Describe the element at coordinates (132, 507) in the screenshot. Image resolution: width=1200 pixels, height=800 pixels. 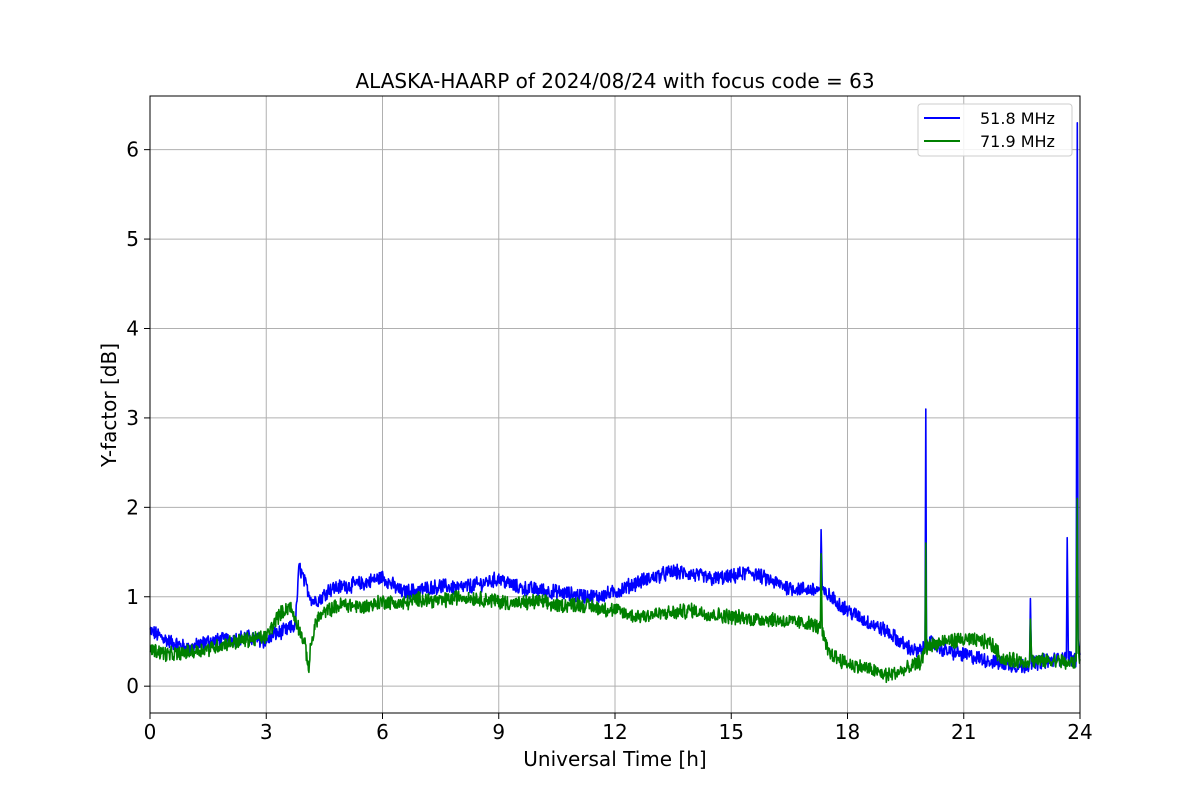
I see `y-tick-label: 2` at that location.